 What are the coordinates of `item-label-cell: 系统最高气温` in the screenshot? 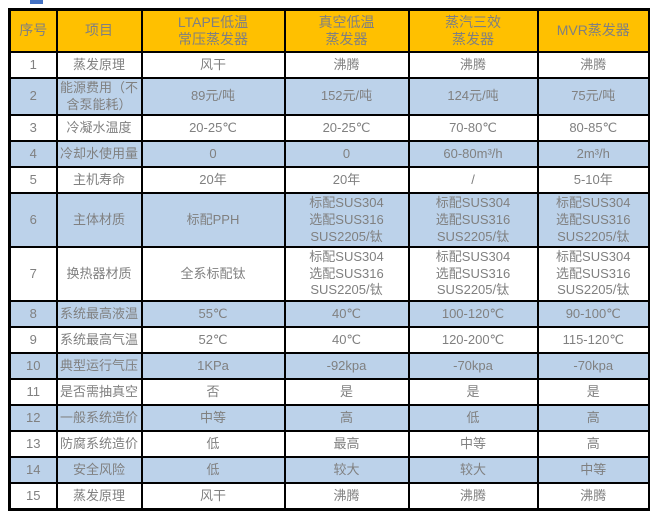 It's located at (99, 340).